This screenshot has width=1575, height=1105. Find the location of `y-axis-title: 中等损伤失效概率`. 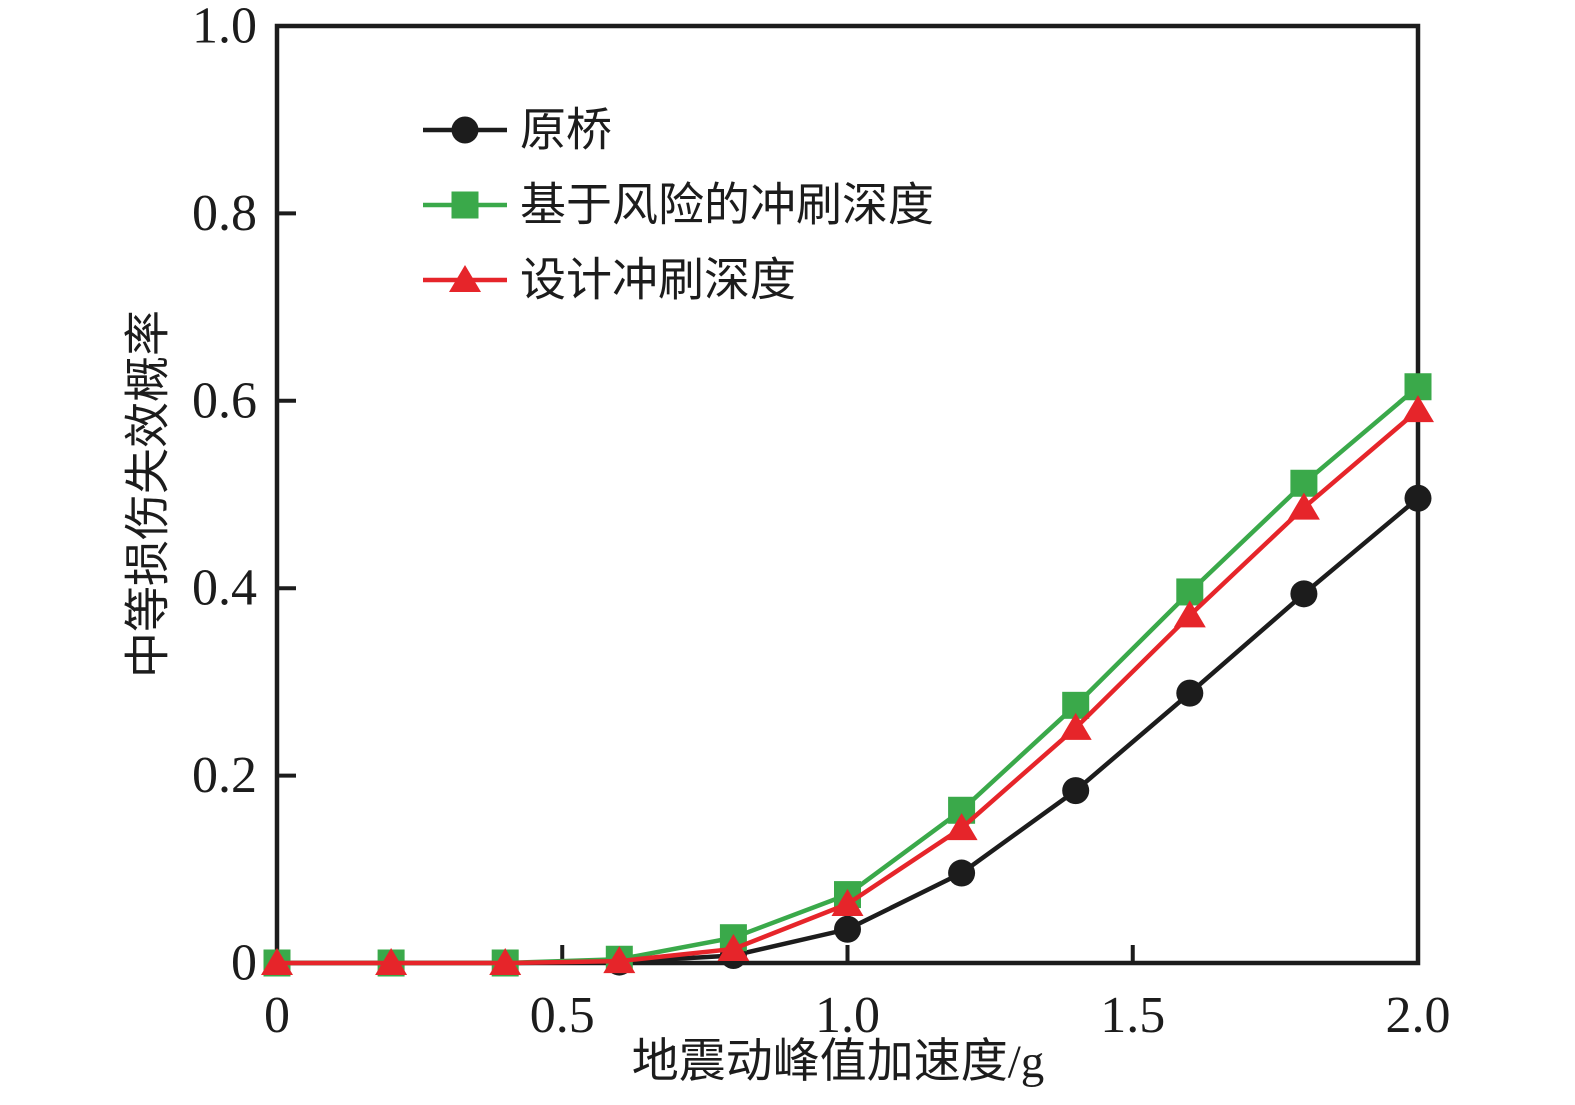

y-axis-title: 中等损伤失效概率 is located at coordinates (148, 494).